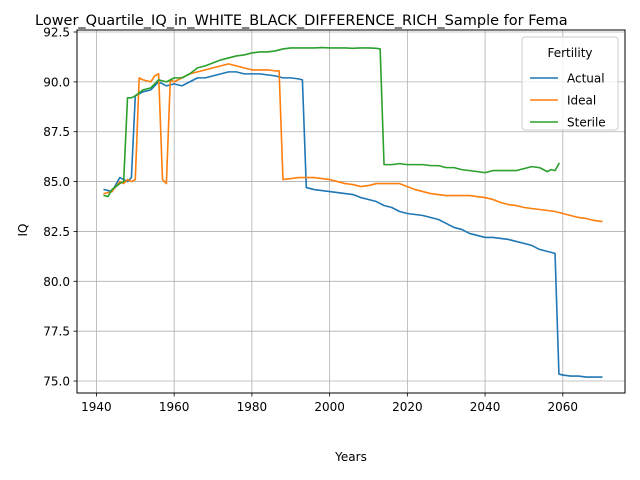 Image resolution: width=640 pixels, height=480 pixels. I want to click on legend-entries: Actual Ideal Sterile, so click(568, 101).